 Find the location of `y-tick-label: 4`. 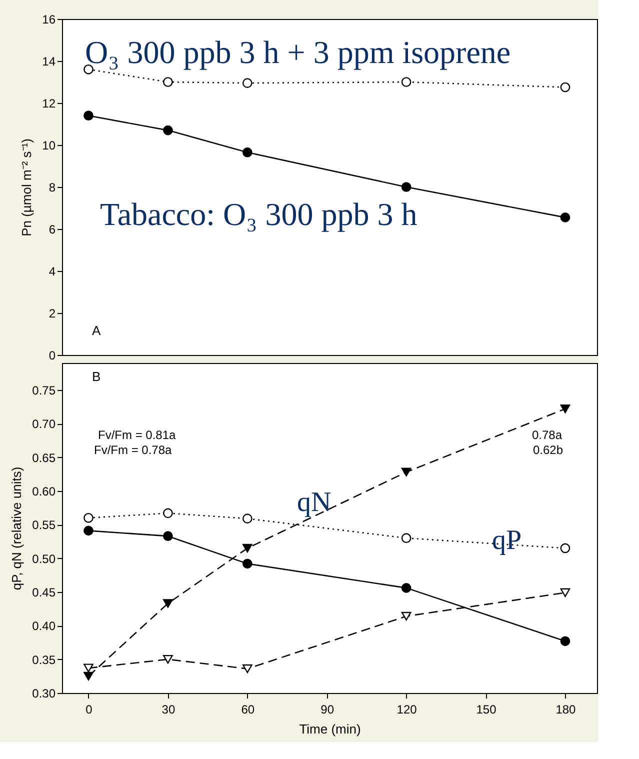

y-tick-label: 4 is located at coordinates (52, 271).